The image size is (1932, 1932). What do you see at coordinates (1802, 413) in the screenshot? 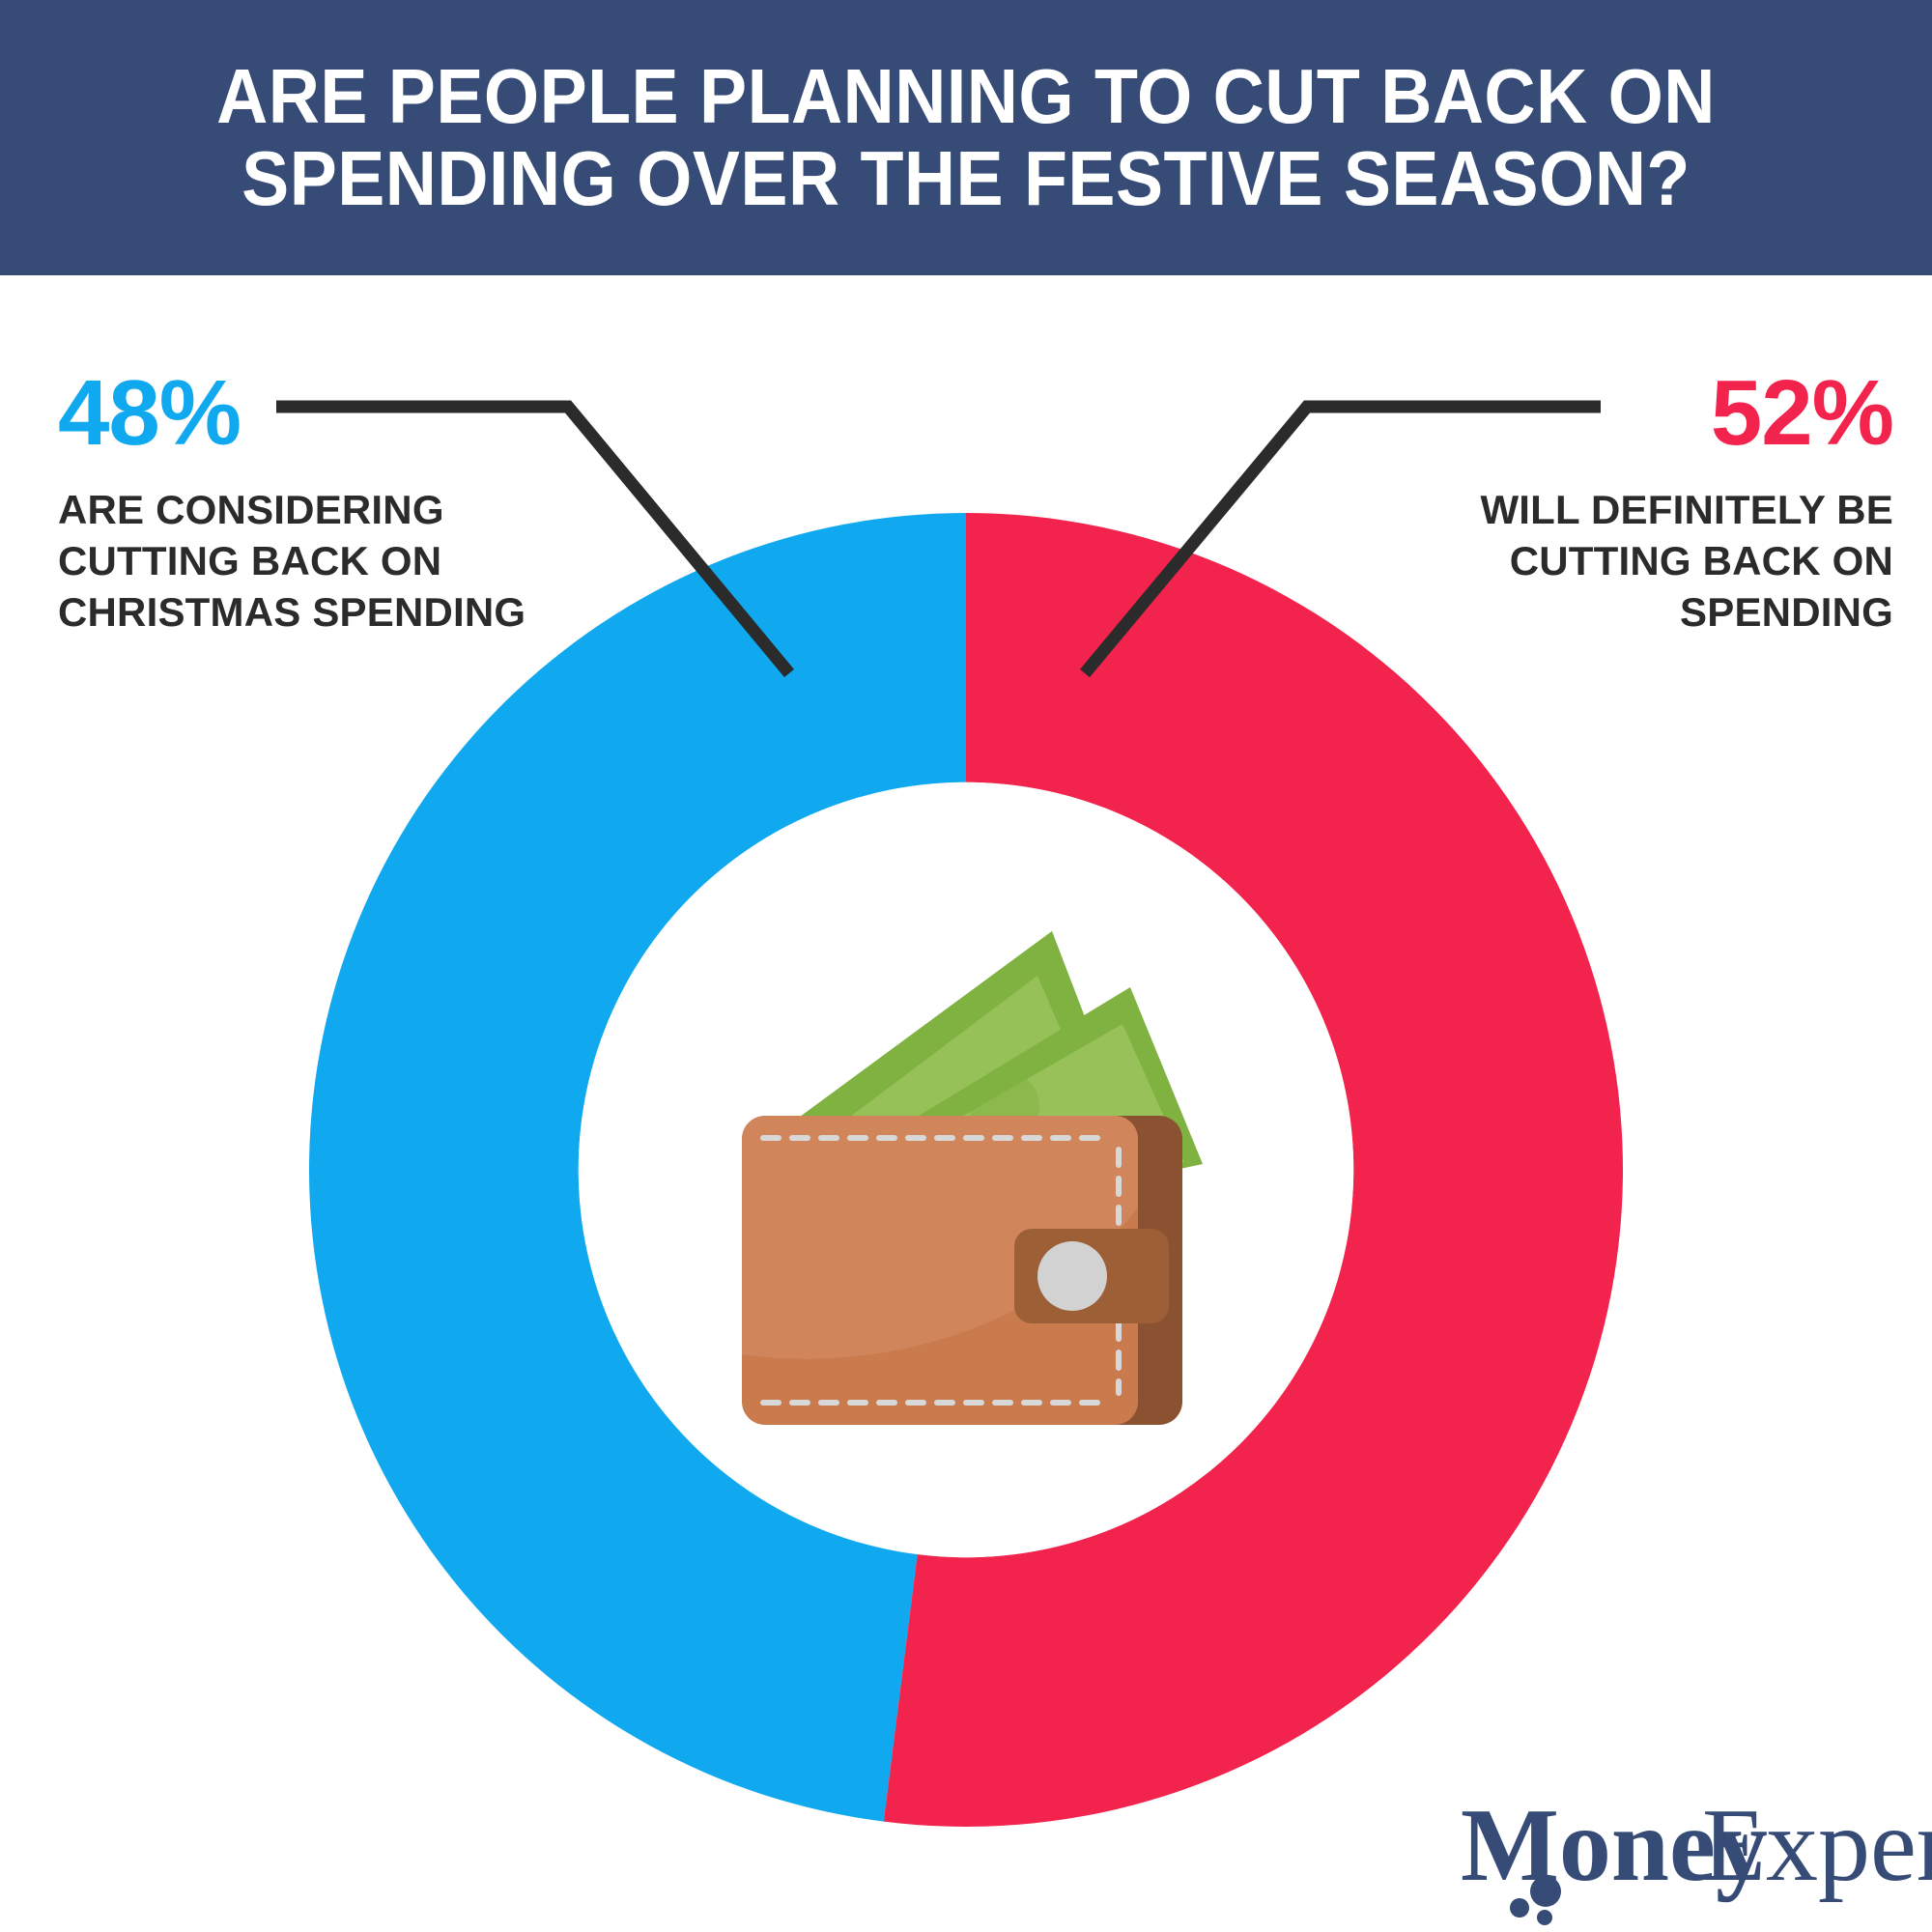
I see `callout-right-percent: 52%` at bounding box center [1802, 413].